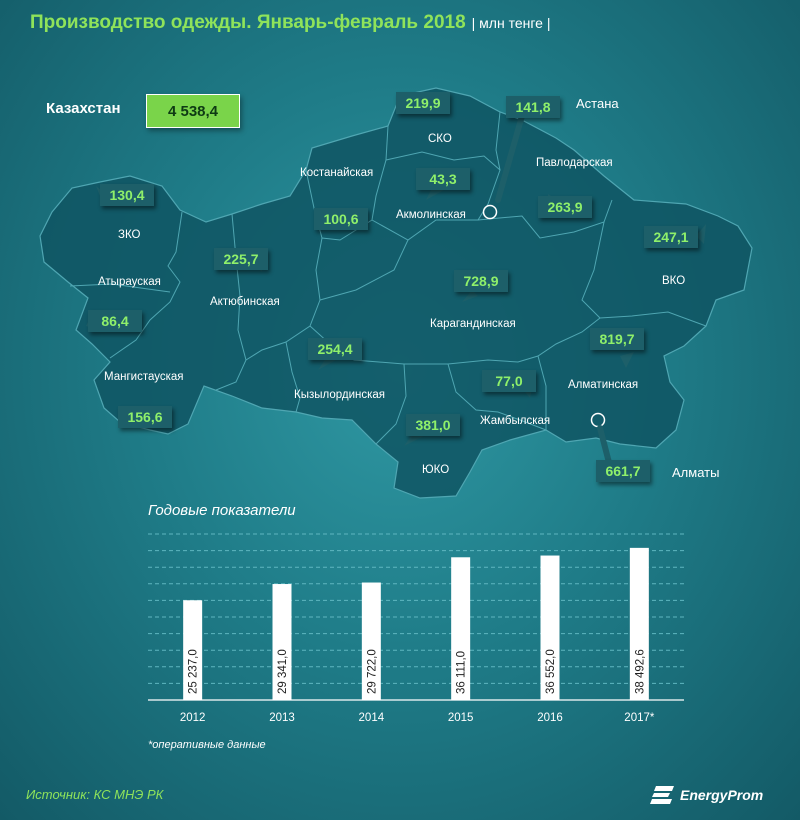  What do you see at coordinates (433, 425) in the screenshot?
I see `yuko-value: 381,0` at bounding box center [433, 425].